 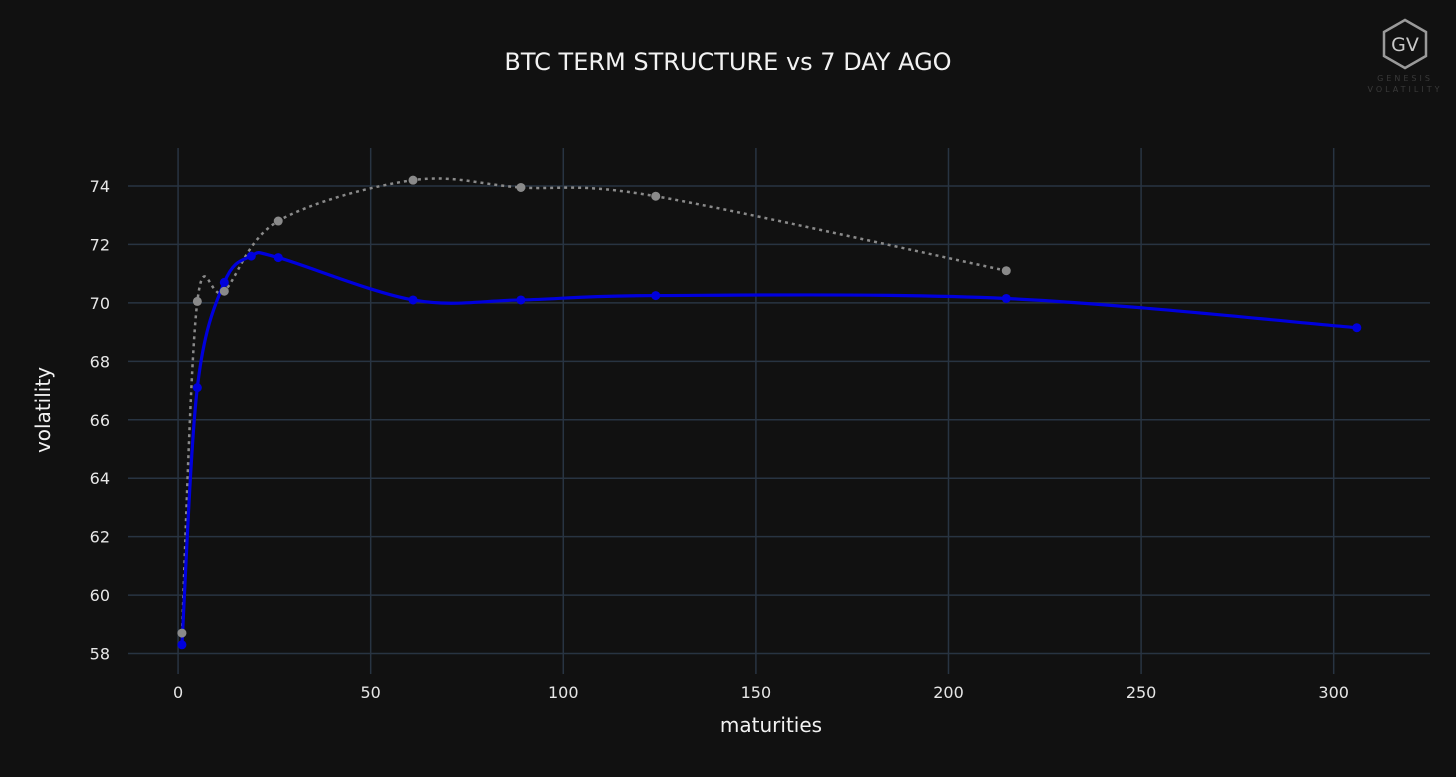 What do you see at coordinates (100, 303) in the screenshot?
I see `y-tick-label: 70` at bounding box center [100, 303].